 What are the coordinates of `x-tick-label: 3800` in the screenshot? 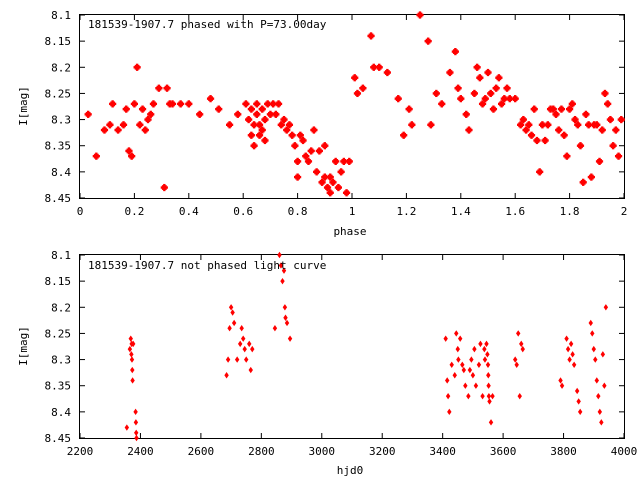 It's located at (563, 451).